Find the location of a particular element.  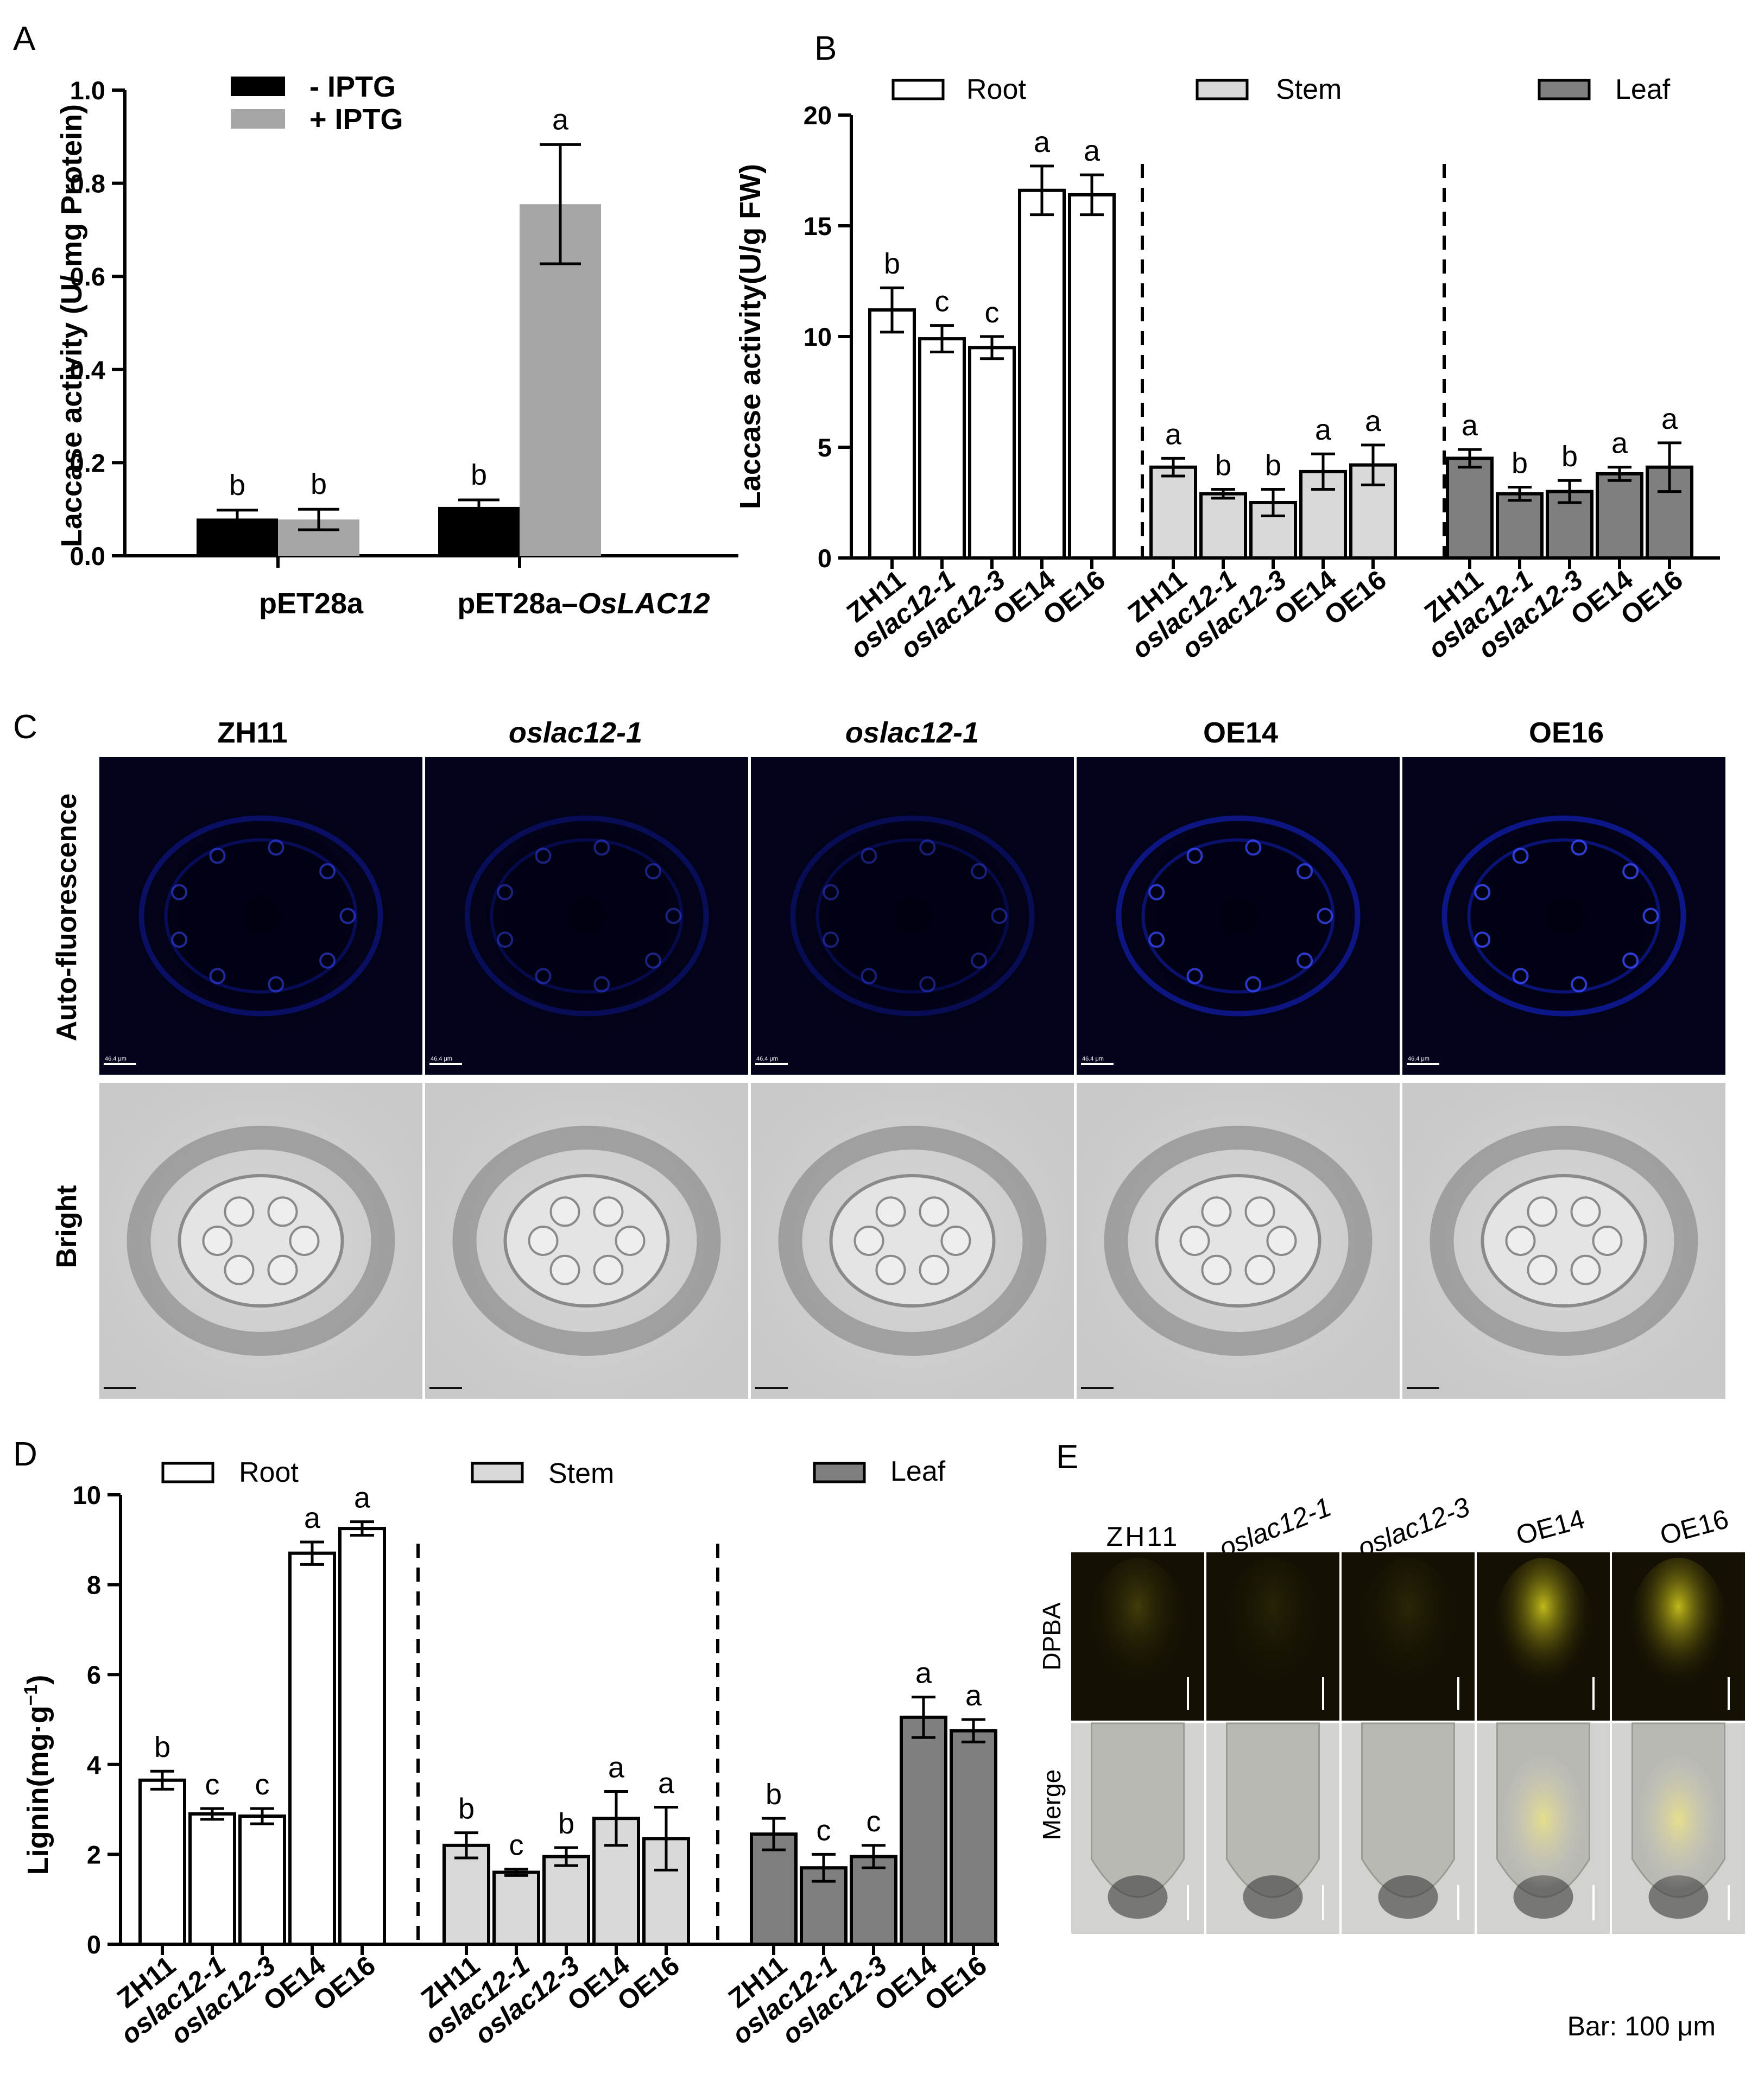

panel-b-bar-root-zh11-letter: b is located at coordinates (892, 264).